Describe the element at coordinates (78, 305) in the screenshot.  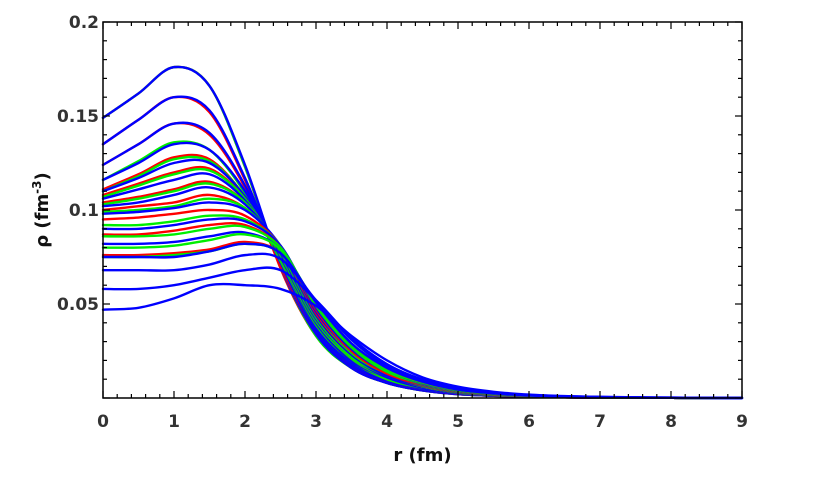
I see `y-tick-label: 0.05` at that location.